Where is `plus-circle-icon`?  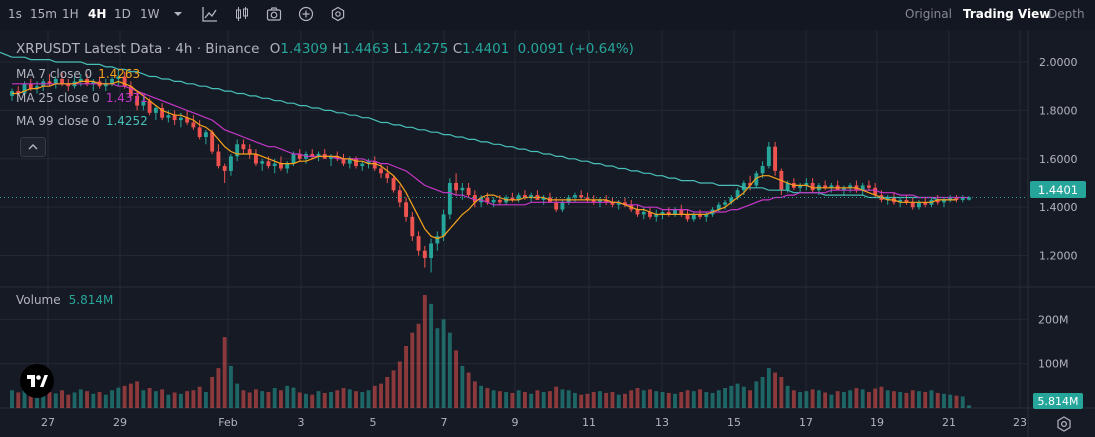
plus-circle-icon is located at coordinates (306, 14).